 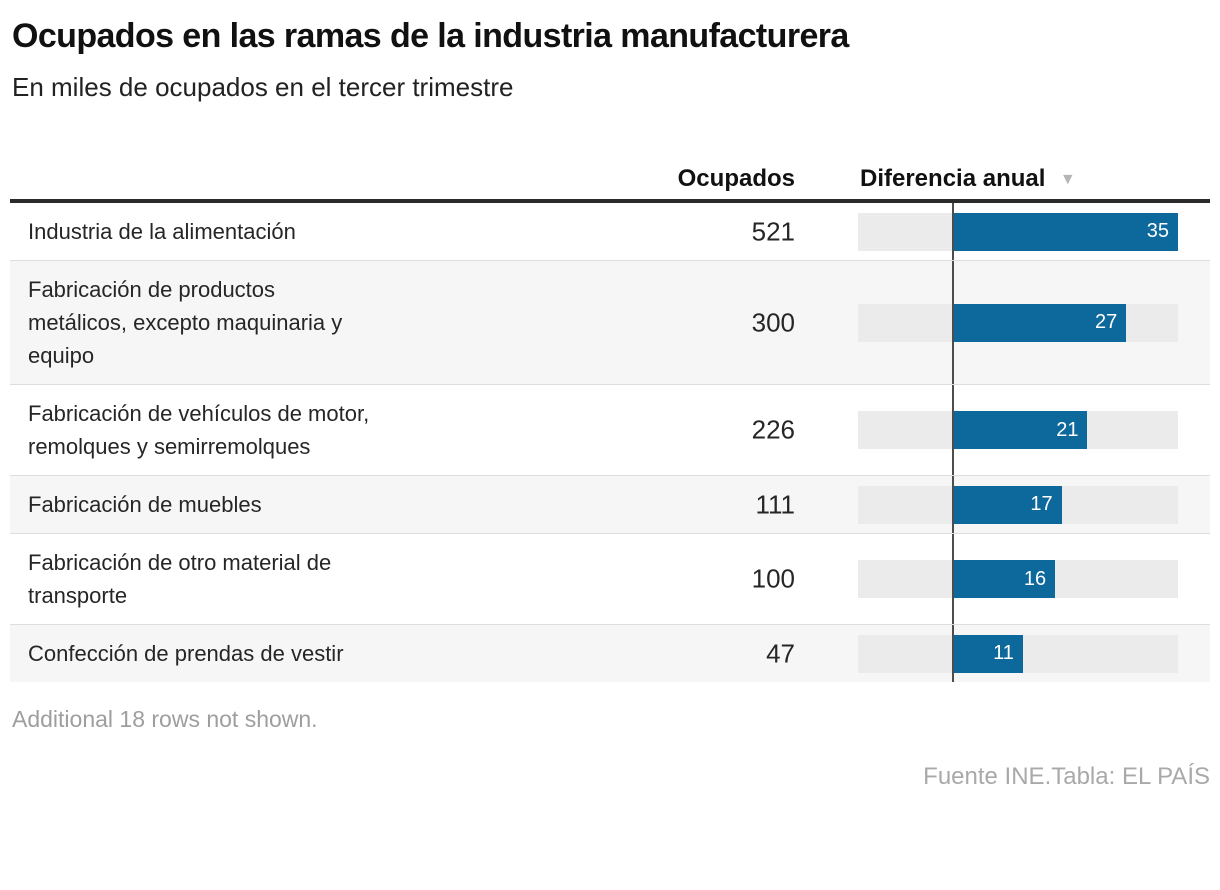 I want to click on ocupados-value: 521, so click(x=773, y=231).